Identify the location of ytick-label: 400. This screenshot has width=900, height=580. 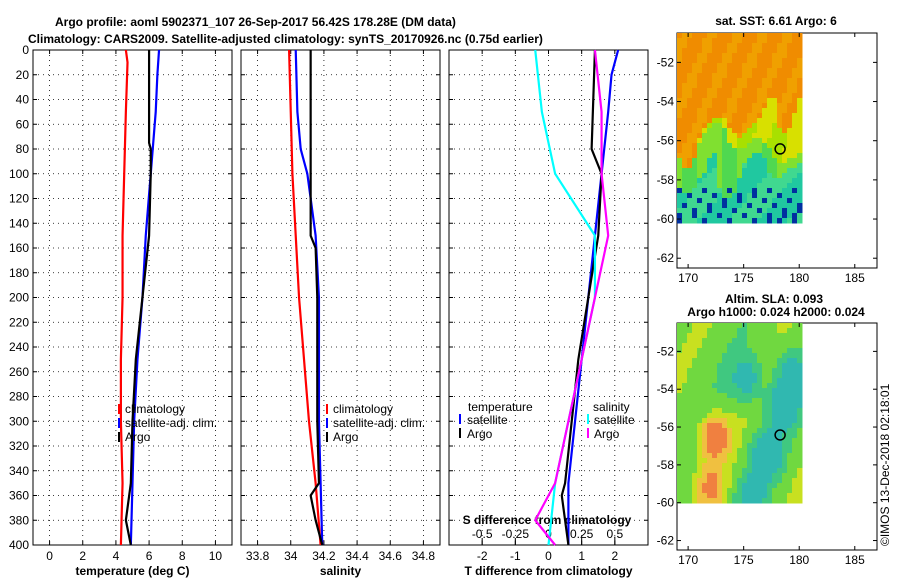
(19, 545).